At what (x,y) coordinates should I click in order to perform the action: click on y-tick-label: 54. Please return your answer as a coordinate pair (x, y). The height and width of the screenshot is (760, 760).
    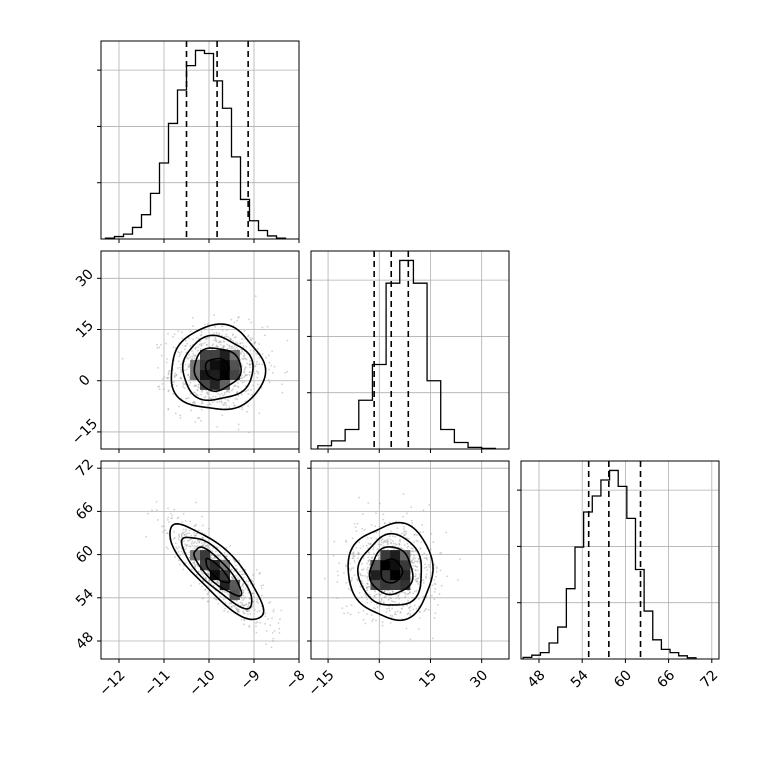
    Looking at the image, I should click on (85, 598).